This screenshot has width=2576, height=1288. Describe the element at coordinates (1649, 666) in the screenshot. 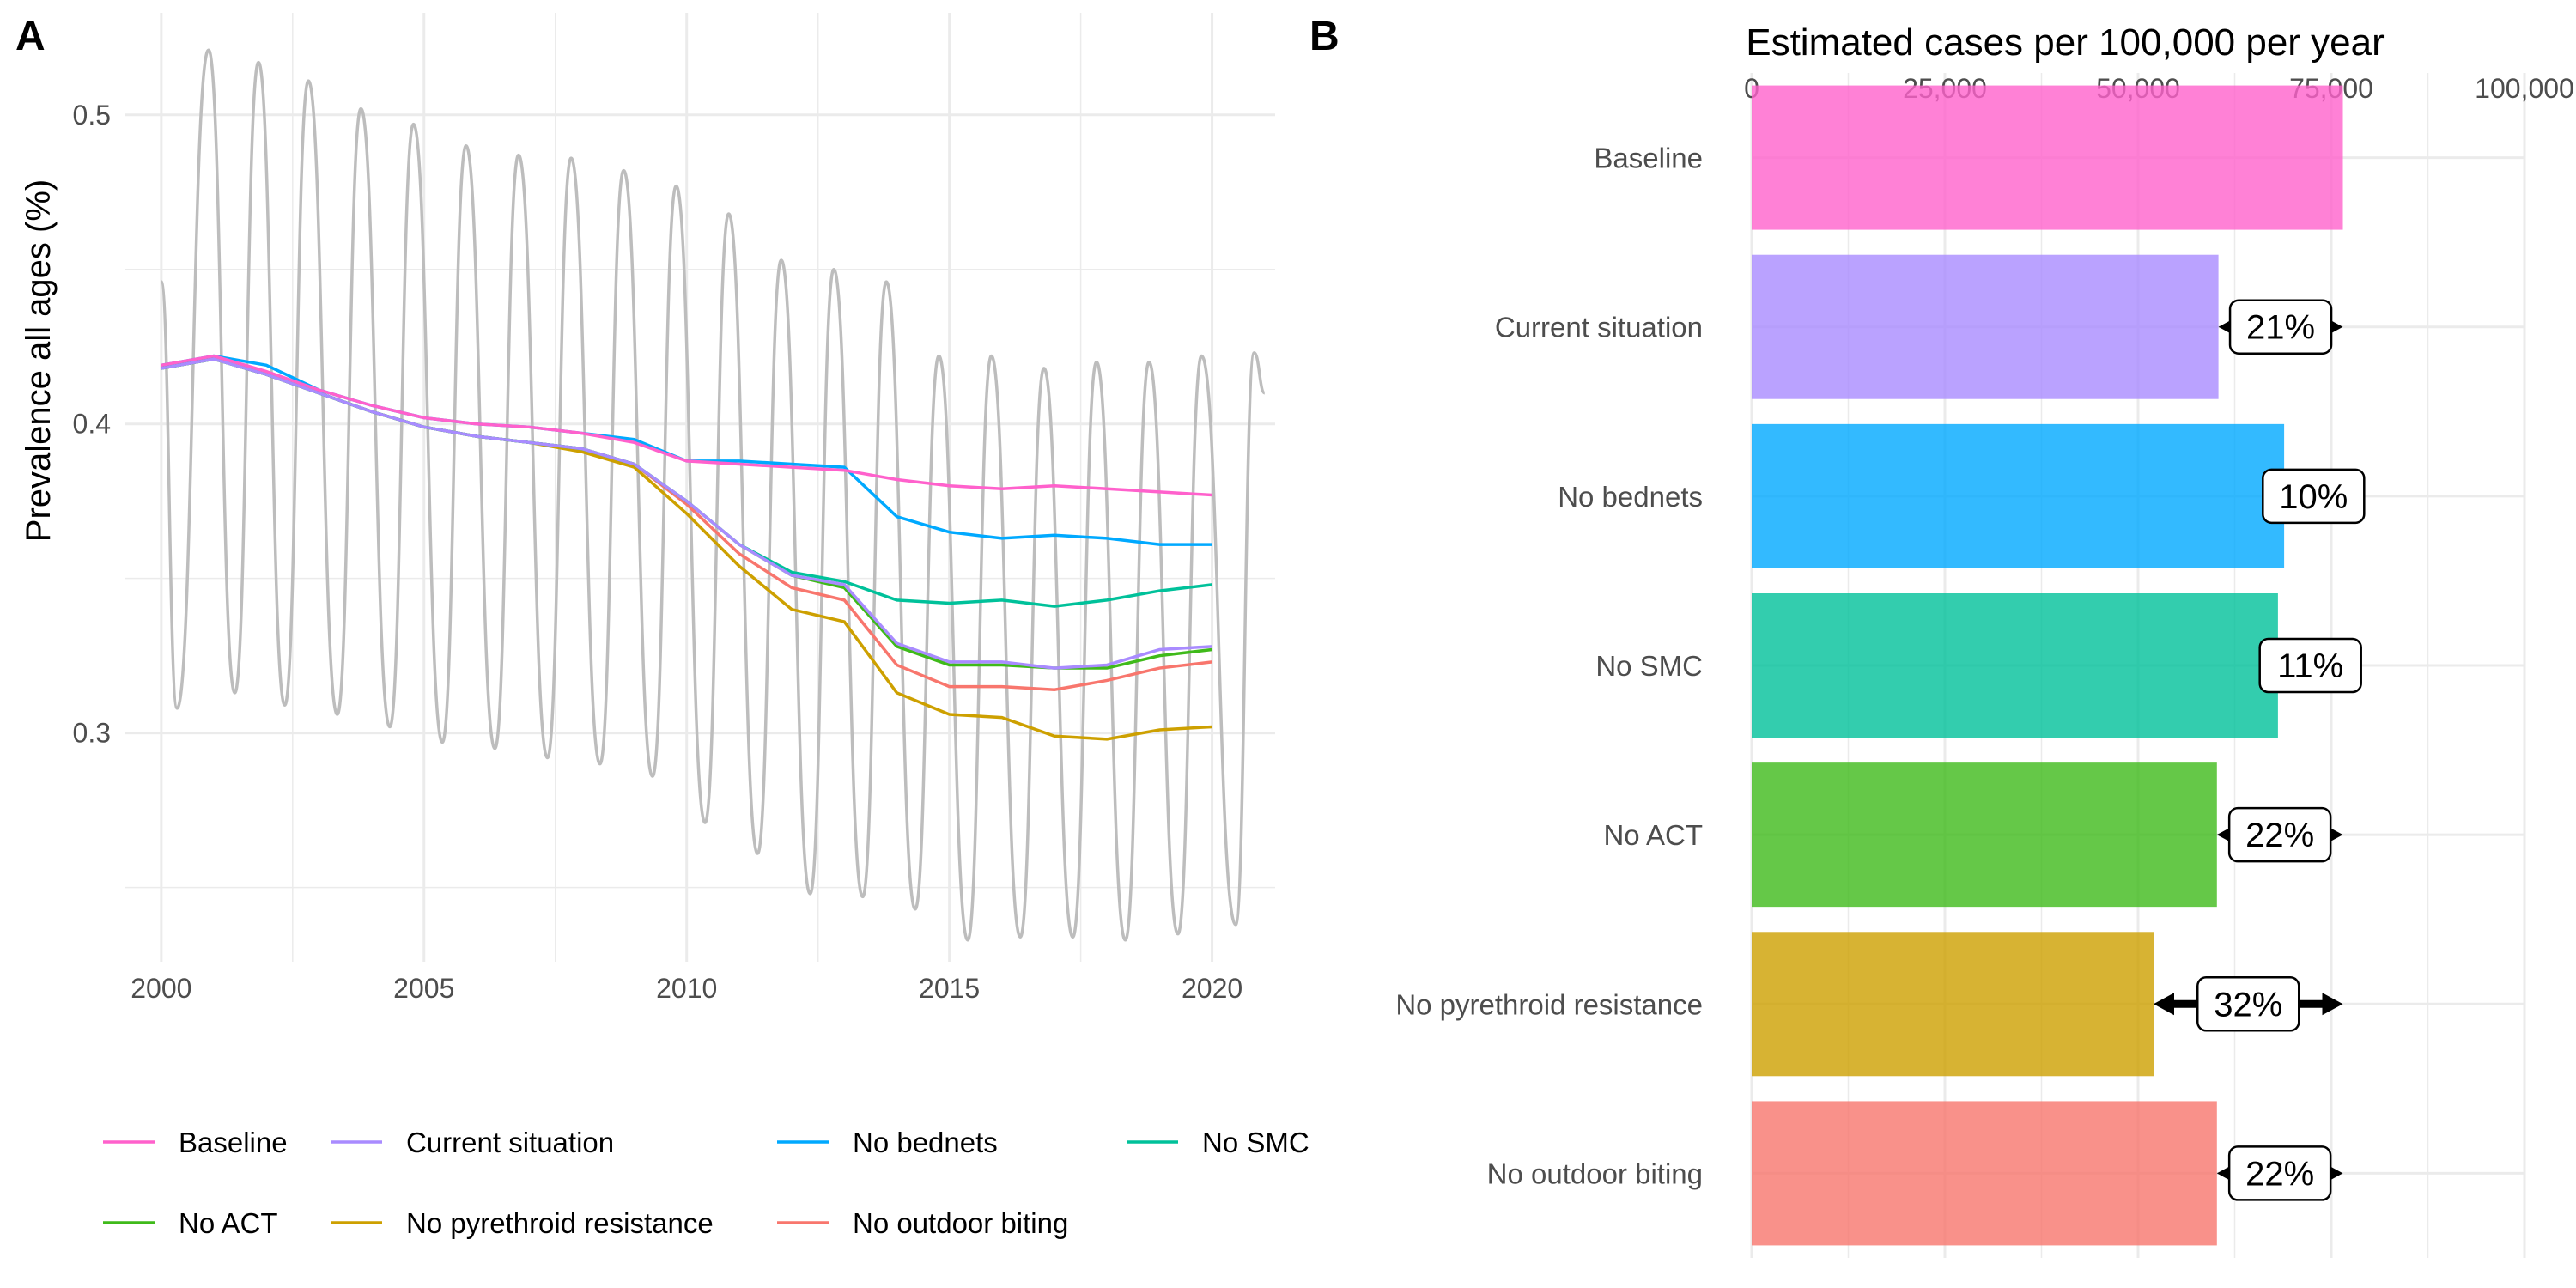

I see `category-label: No SMC` at that location.